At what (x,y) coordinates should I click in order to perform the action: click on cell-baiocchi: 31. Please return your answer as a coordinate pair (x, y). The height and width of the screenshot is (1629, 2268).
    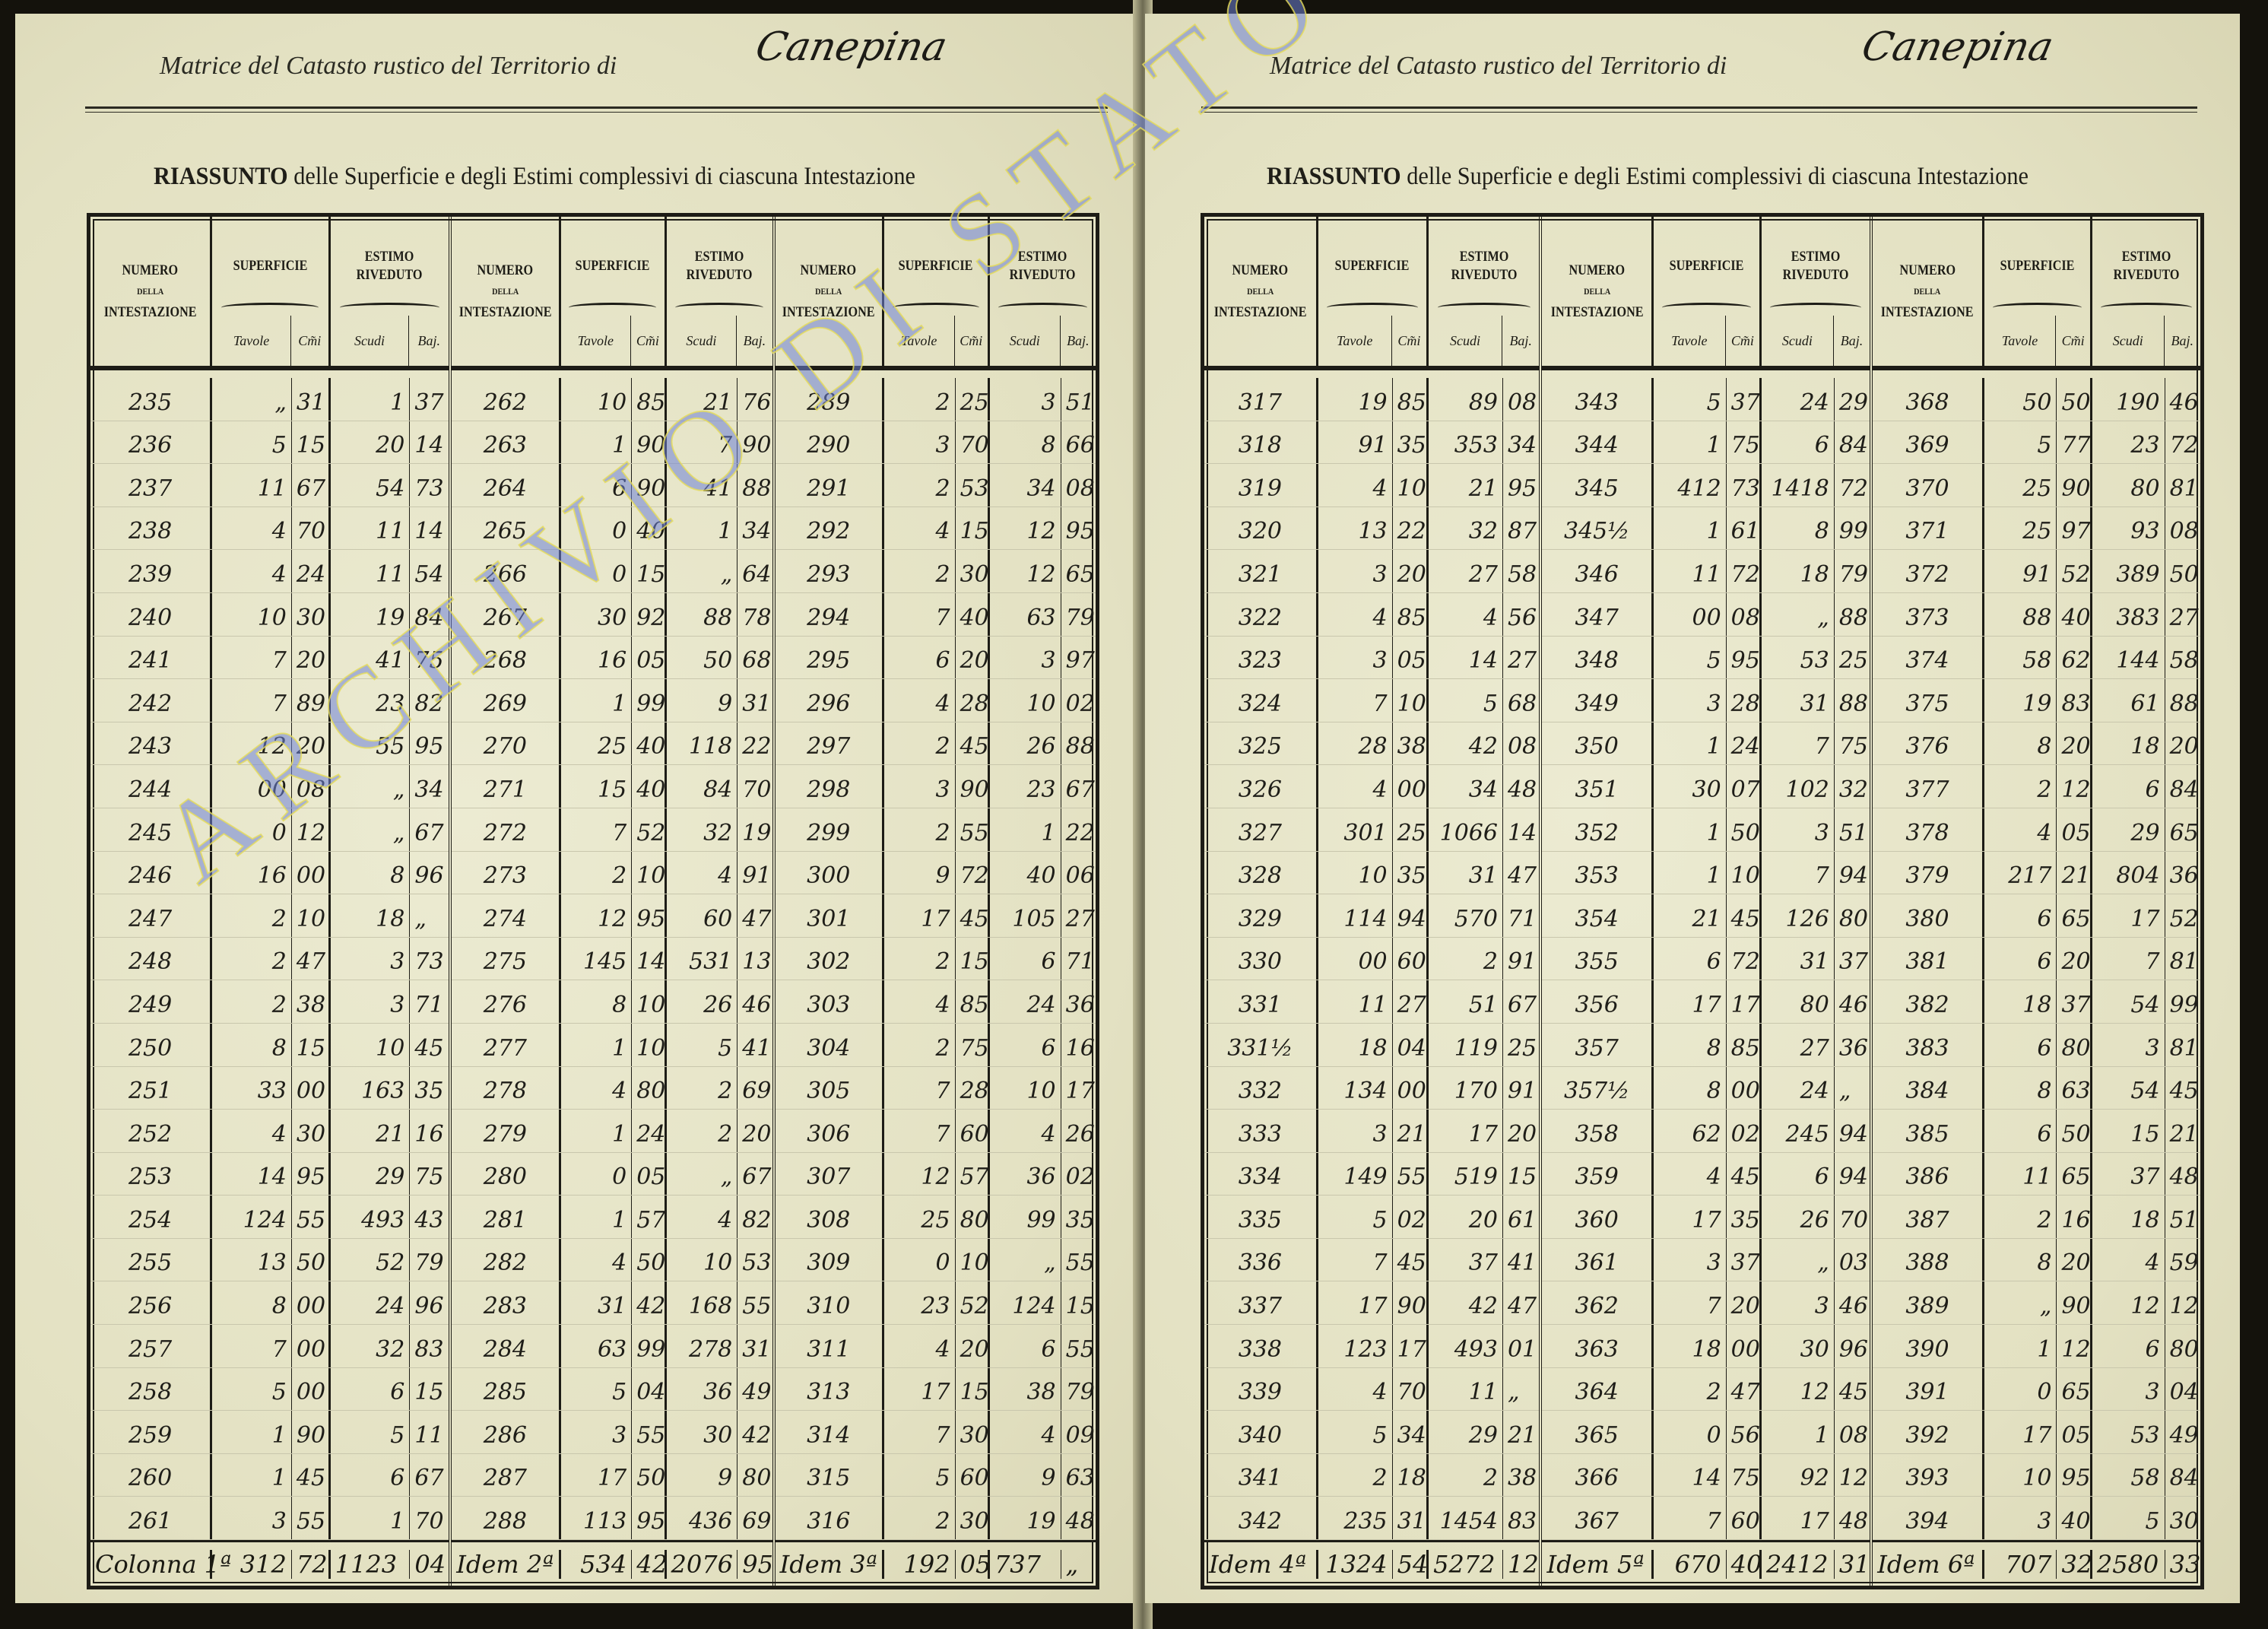
    Looking at the image, I should click on (754, 1346).